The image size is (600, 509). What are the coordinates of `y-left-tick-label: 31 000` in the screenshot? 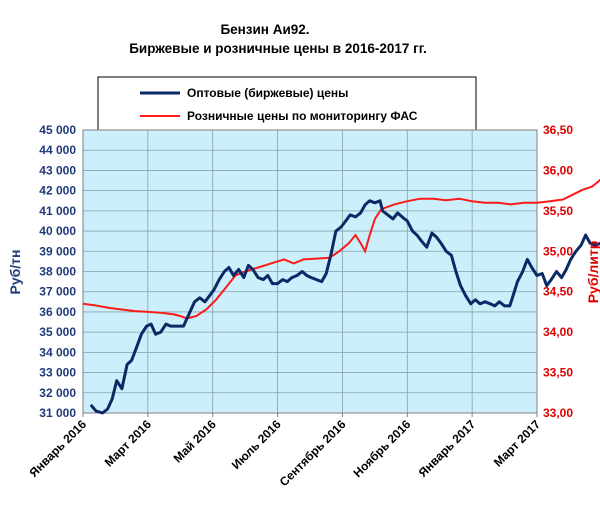 It's located at (57, 413).